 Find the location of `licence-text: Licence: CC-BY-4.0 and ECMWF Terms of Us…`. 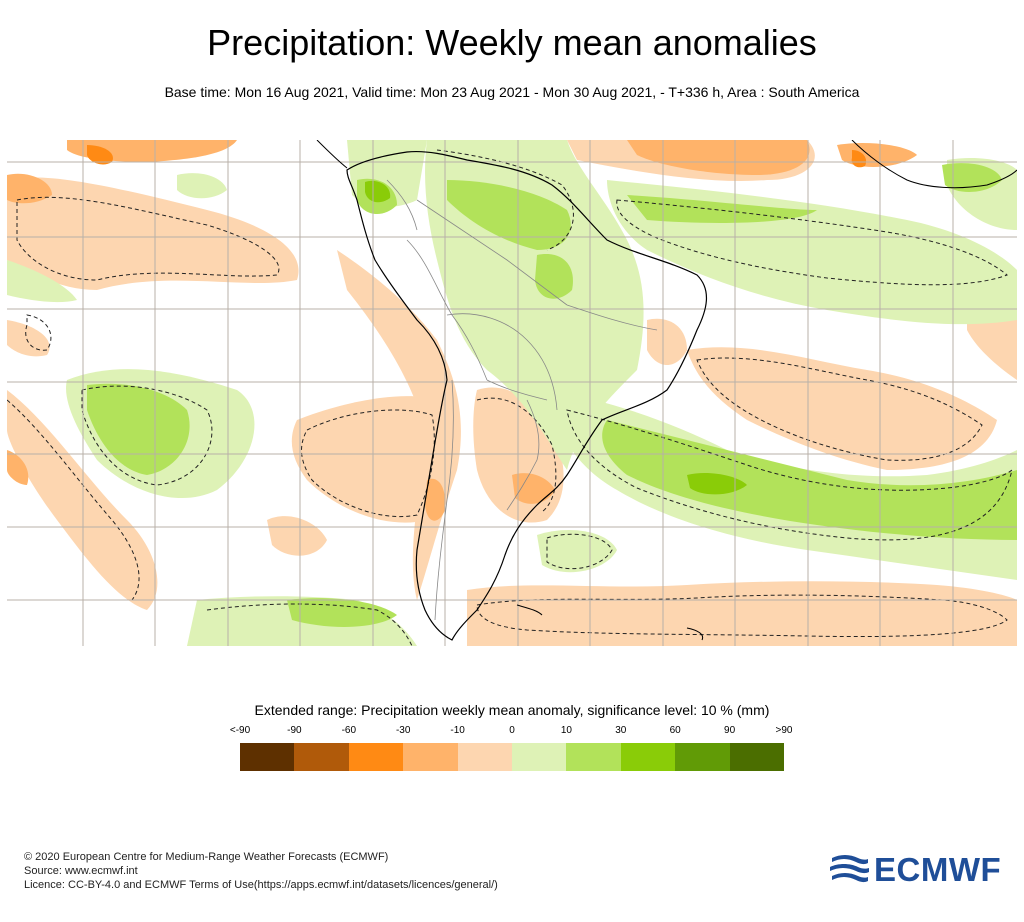

licence-text: Licence: CC-BY-4.0 and ECMWF Terms of Us… is located at coordinates (261, 885).